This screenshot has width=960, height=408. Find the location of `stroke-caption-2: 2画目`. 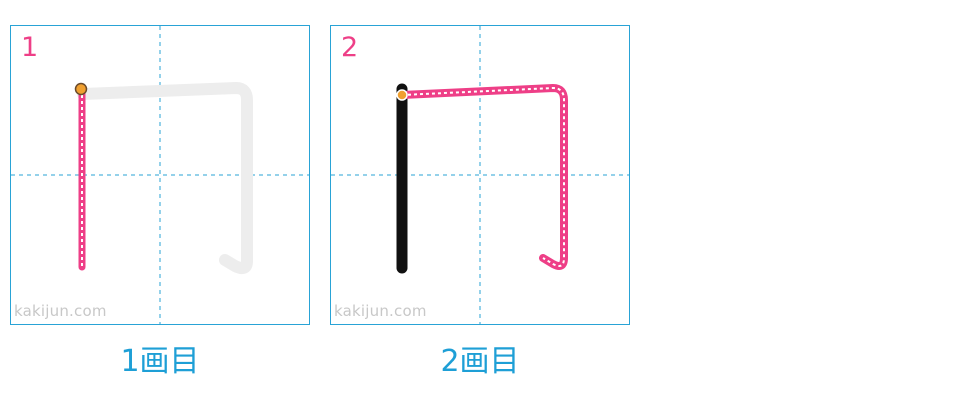

stroke-caption-2: 2画目 is located at coordinates (480, 361).